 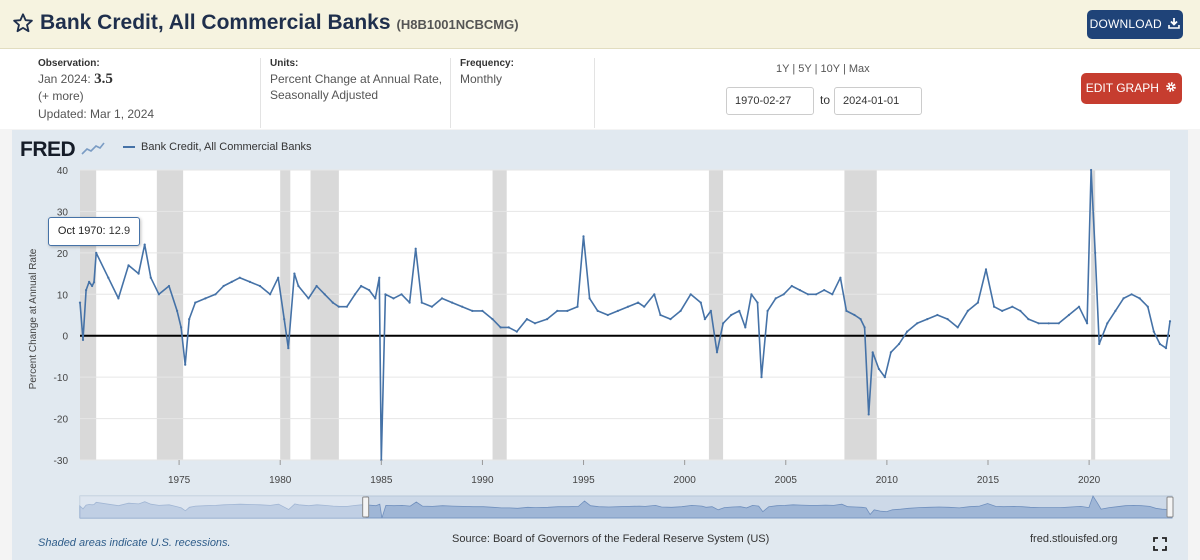 I want to click on fred-logo-text: FRED, so click(x=48, y=149).